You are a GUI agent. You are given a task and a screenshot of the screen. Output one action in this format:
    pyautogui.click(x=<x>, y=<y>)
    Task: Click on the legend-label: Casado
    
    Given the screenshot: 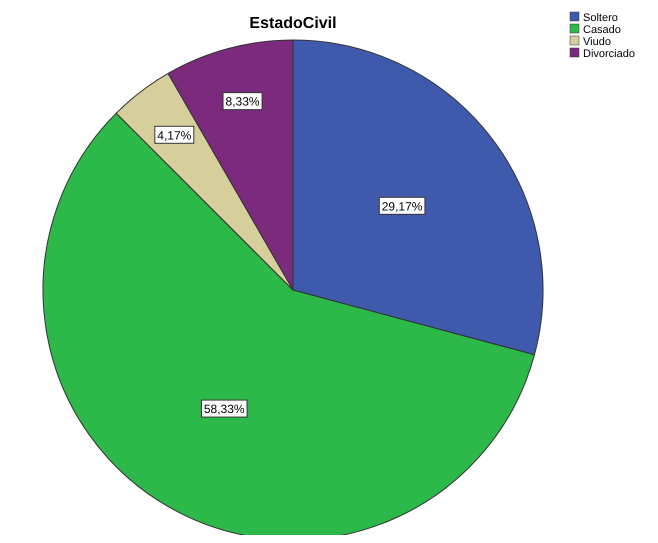 What is the action you would take?
    pyautogui.click(x=602, y=30)
    